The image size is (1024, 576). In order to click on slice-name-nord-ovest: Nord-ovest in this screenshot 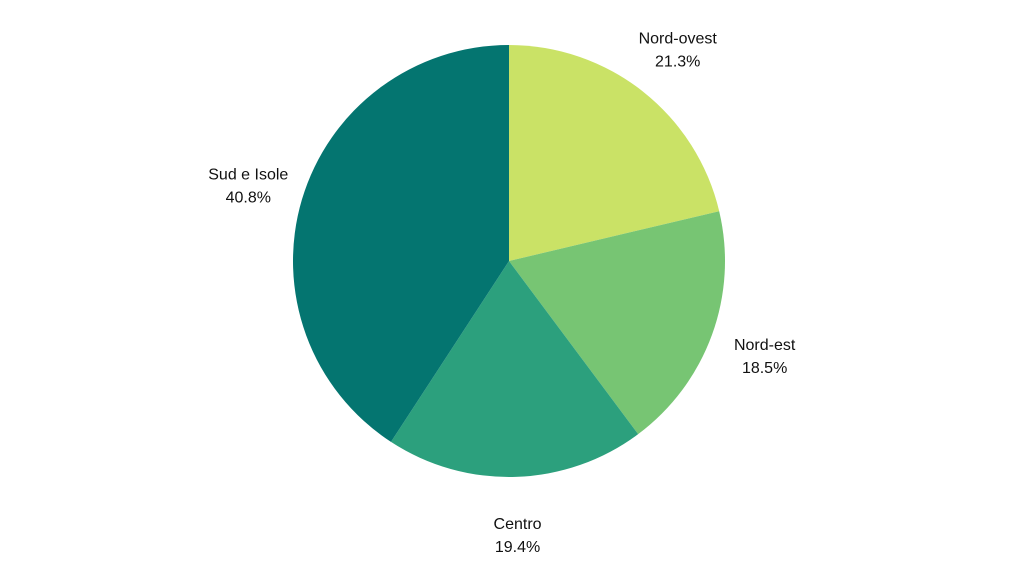, I will do `click(678, 39)`.